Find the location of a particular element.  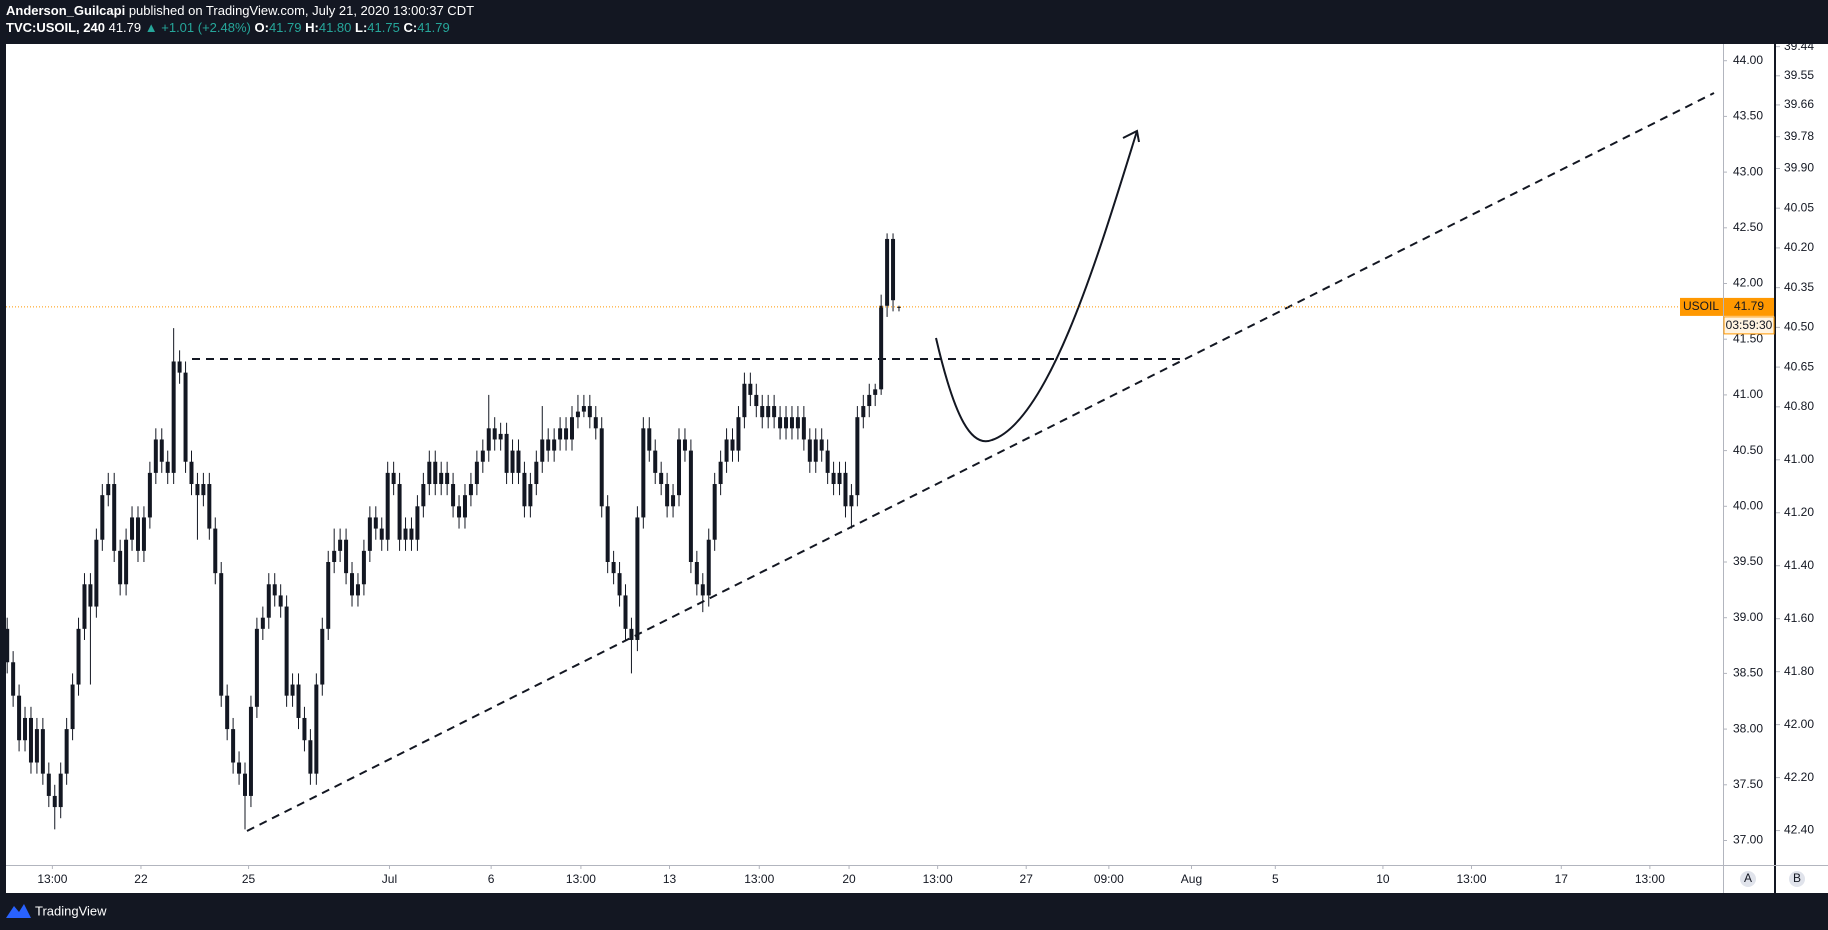

brand: TradingView is located at coordinates (71, 910).